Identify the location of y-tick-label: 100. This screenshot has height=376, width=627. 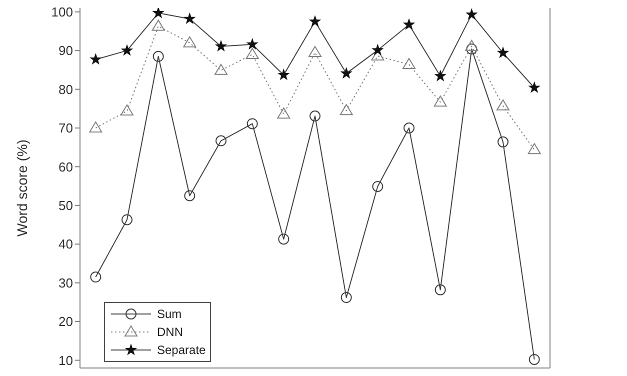
(62, 12).